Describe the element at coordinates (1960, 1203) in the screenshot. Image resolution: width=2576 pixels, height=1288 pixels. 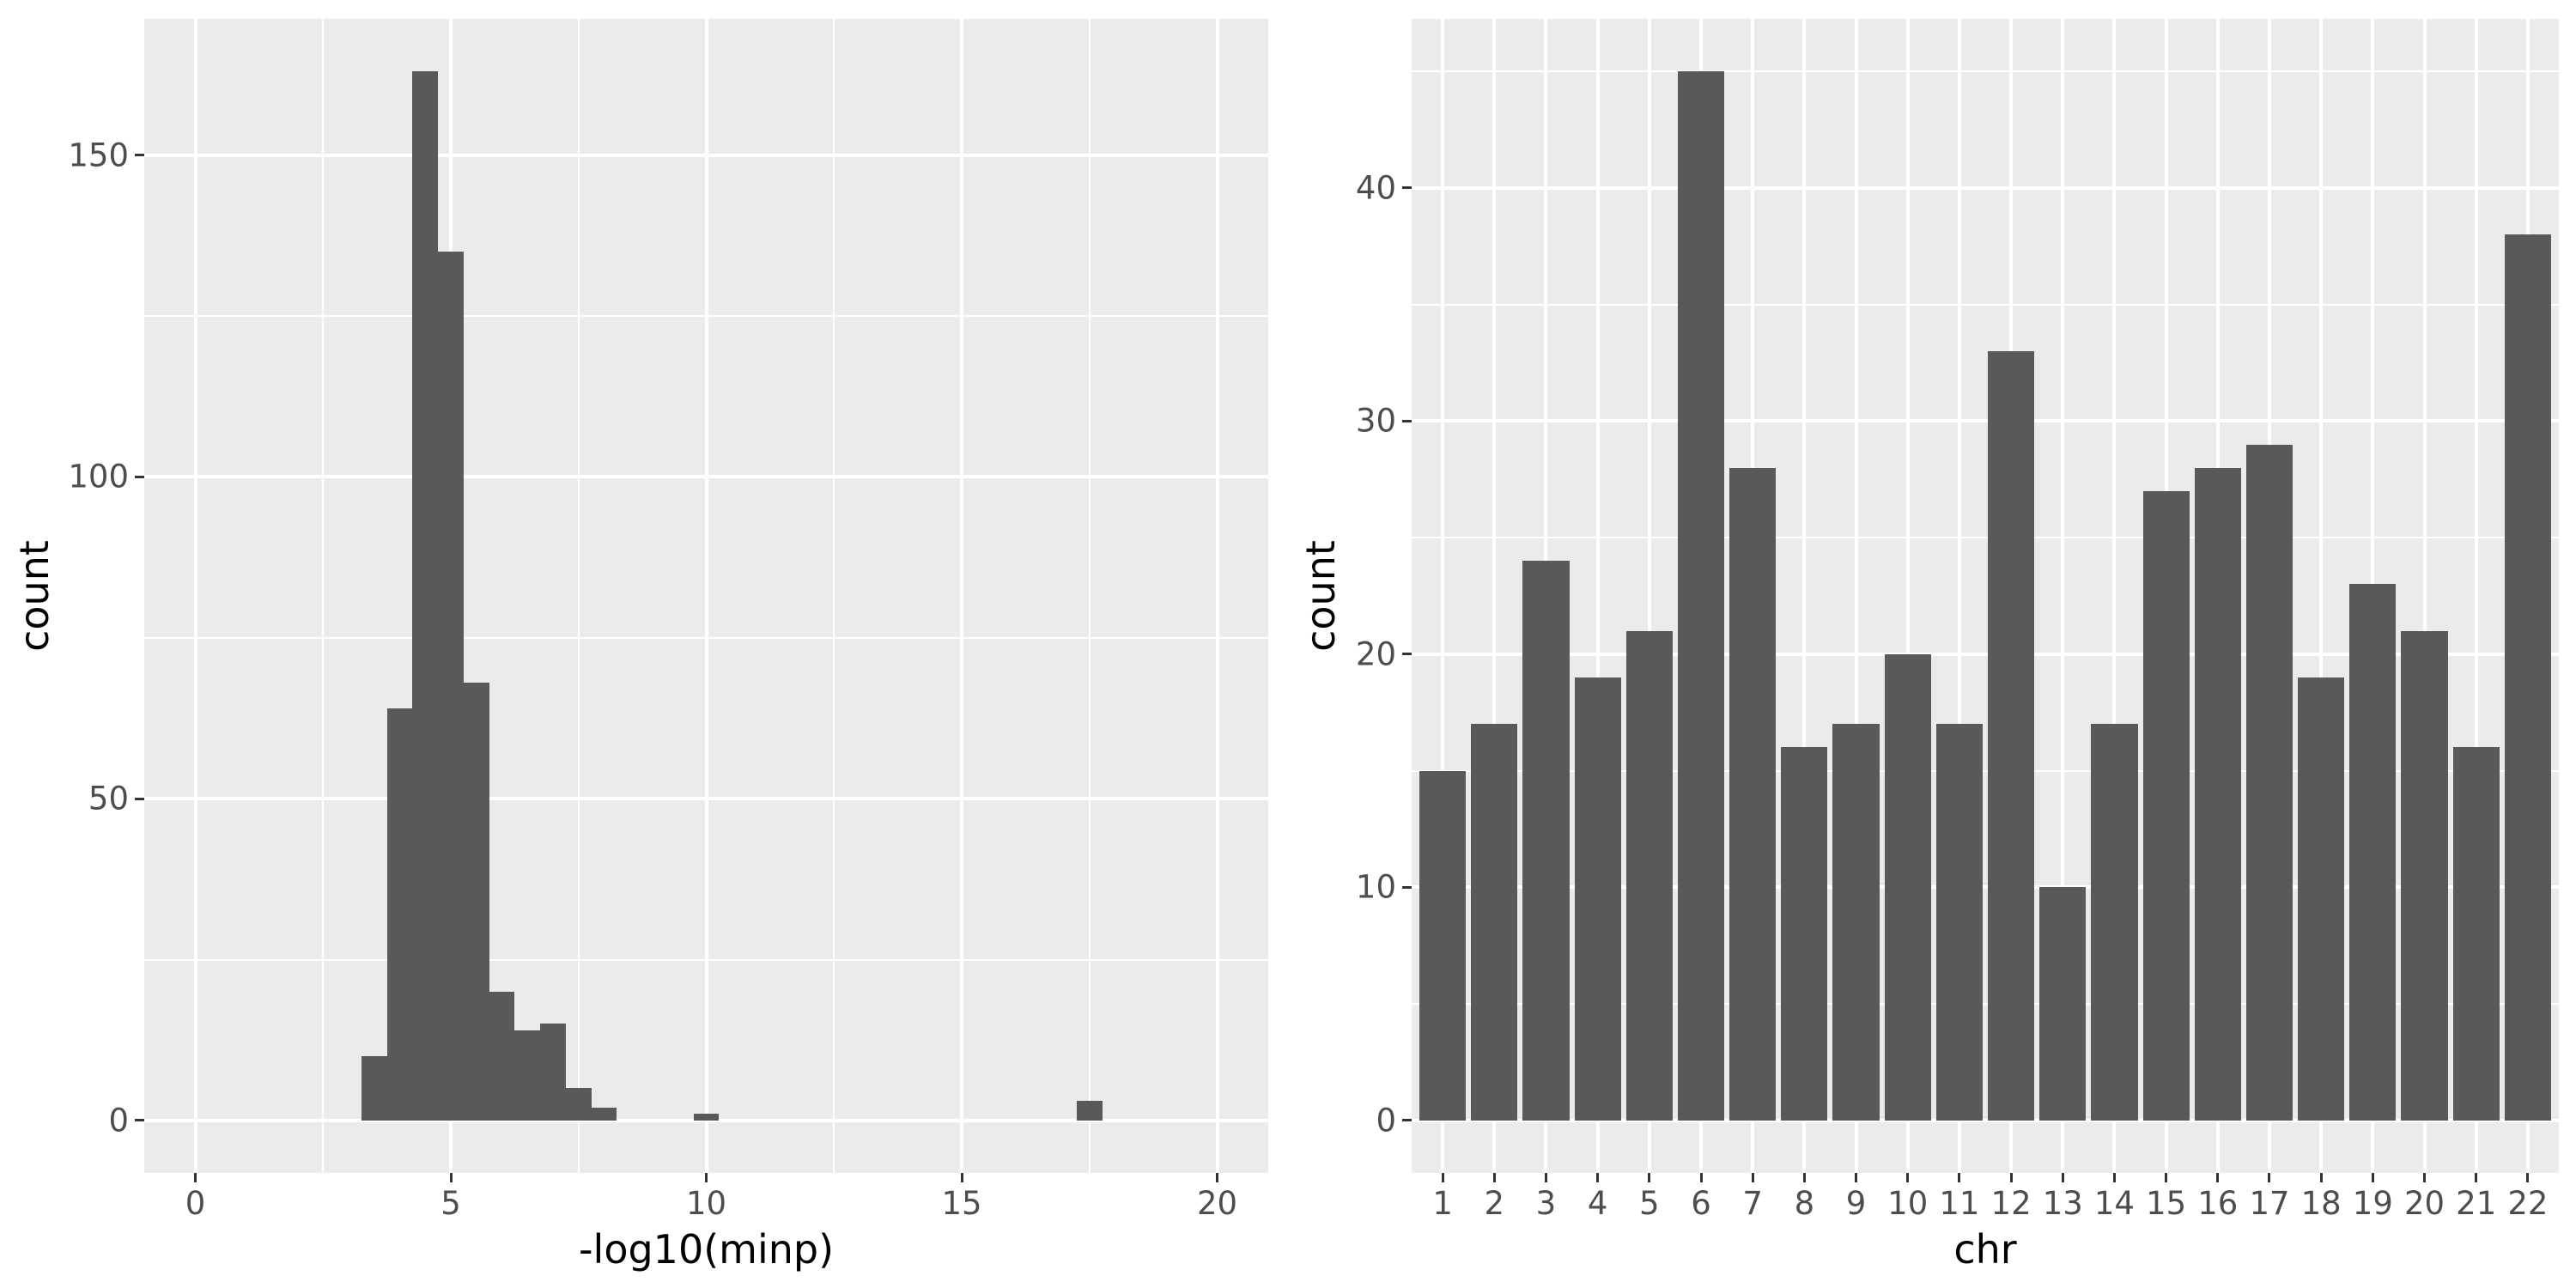
I see `x-tick-label: 11` at that location.